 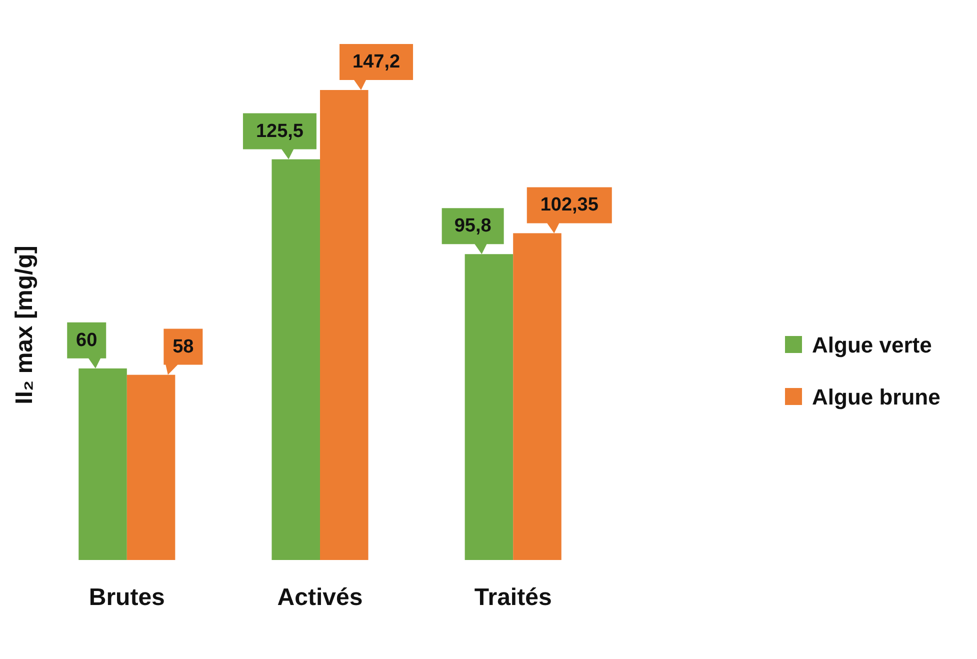 What do you see at coordinates (872, 345) in the screenshot?
I see `legend-label: Algue verte` at bounding box center [872, 345].